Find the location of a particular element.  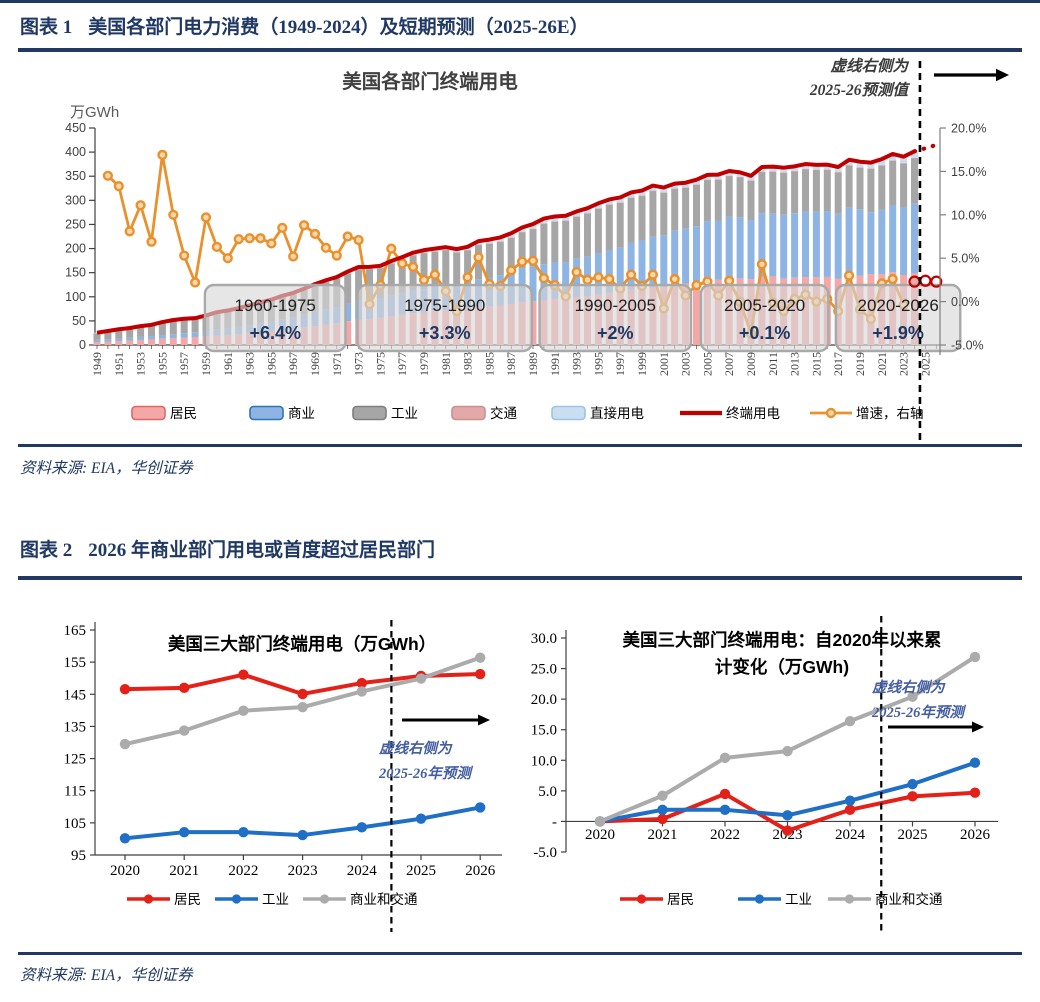

svg-text: 20.0 is located at coordinates (544, 700).